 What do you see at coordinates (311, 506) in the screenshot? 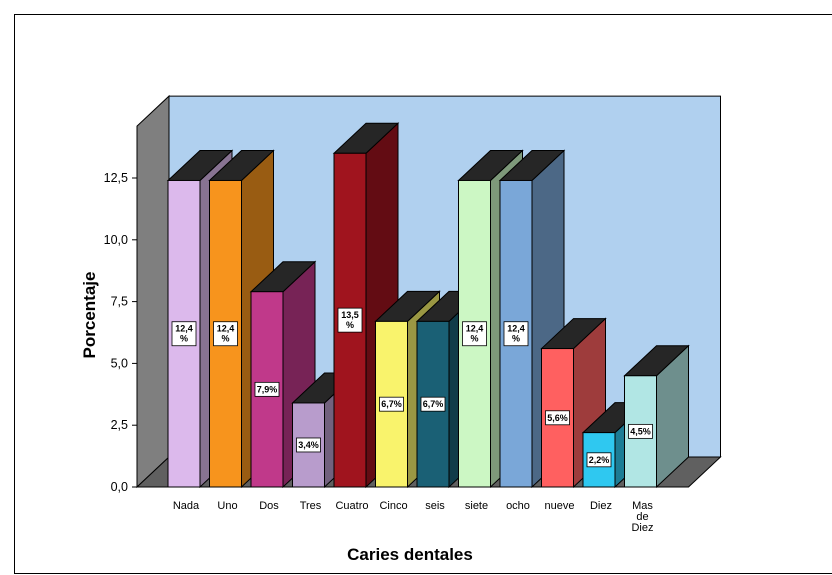
I see `x-tick-label: Tres` at bounding box center [311, 506].